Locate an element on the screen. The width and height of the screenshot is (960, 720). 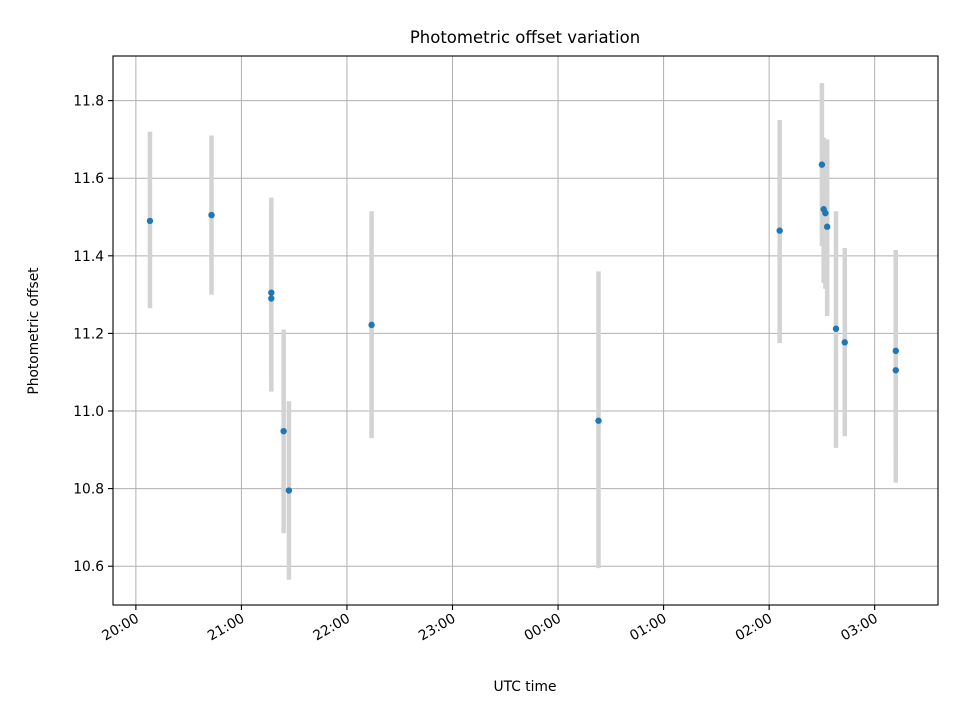
y-tick-label: 11.4 is located at coordinates (88, 257).